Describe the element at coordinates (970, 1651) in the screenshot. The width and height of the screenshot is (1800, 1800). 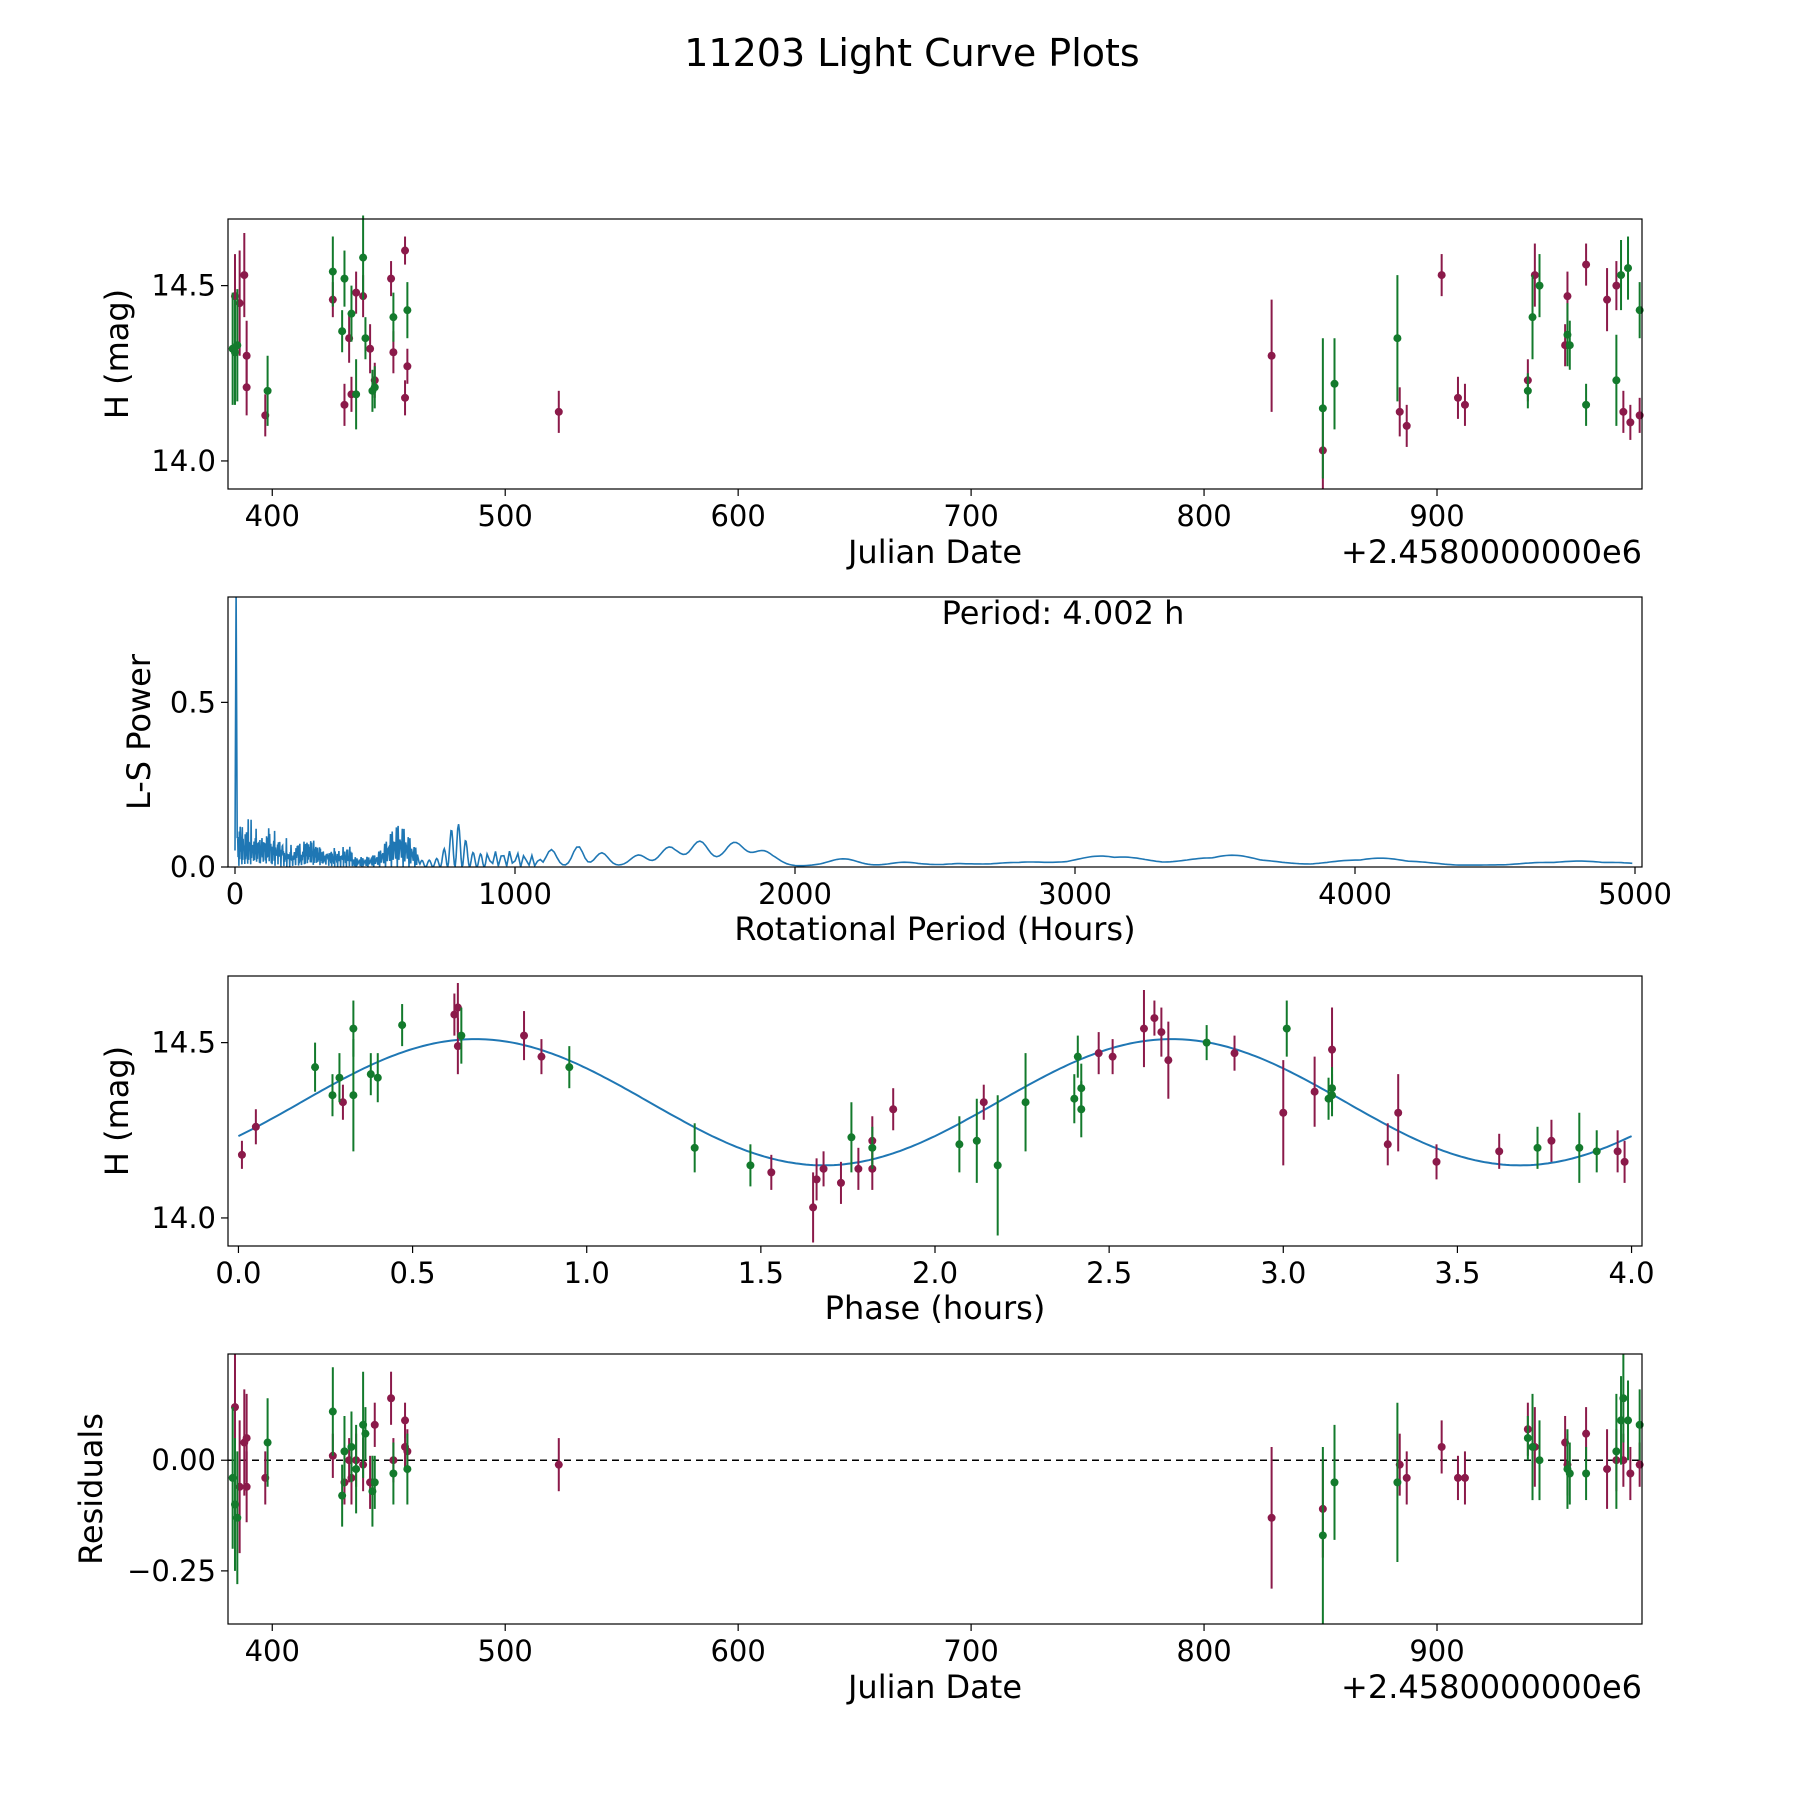
I see `x-tick-label: 700` at that location.